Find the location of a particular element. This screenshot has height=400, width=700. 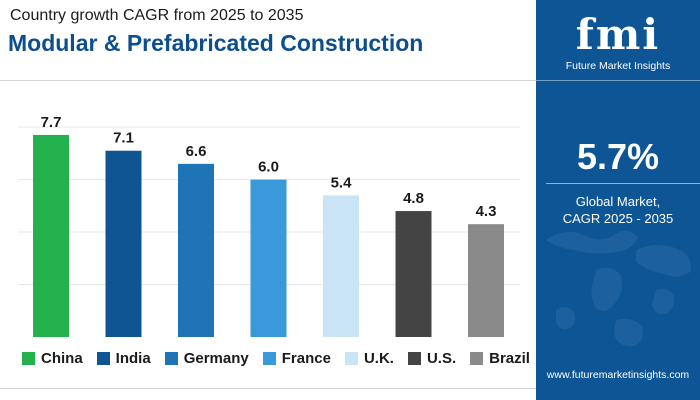

bar-us is located at coordinates (413, 274).